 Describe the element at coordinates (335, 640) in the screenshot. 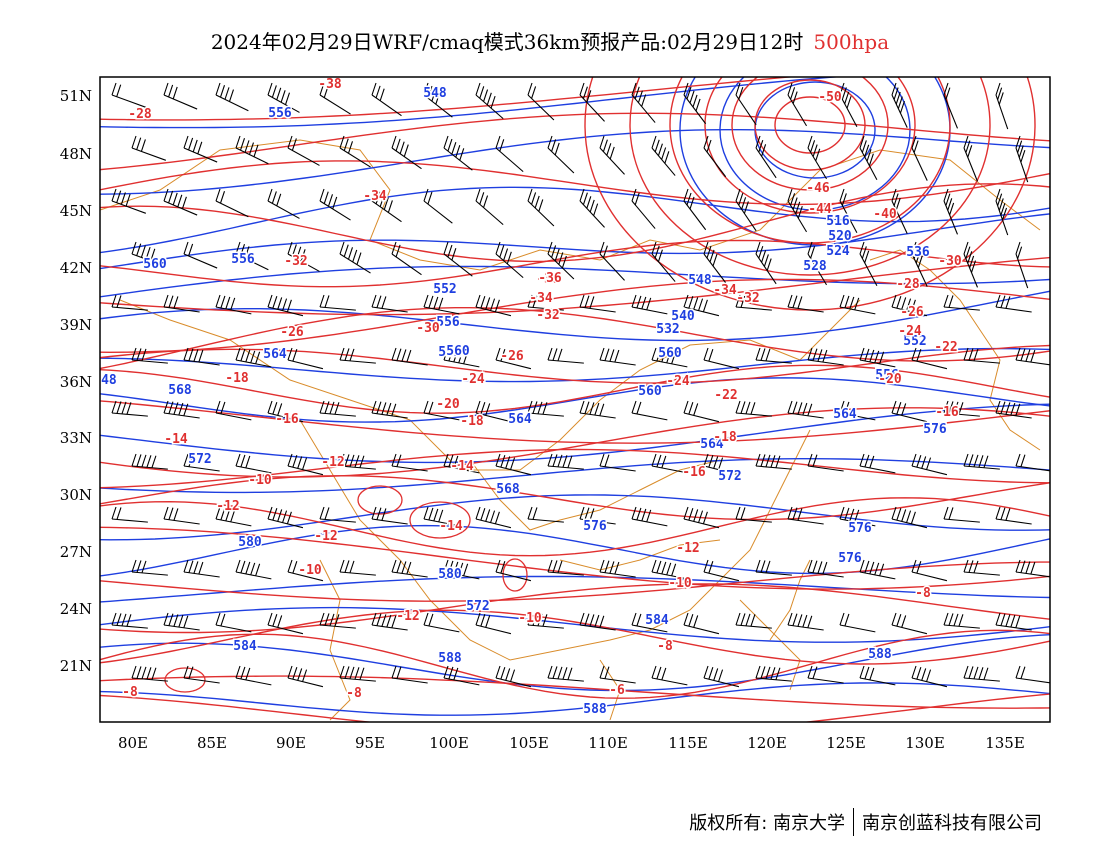

I see `border-line` at that location.